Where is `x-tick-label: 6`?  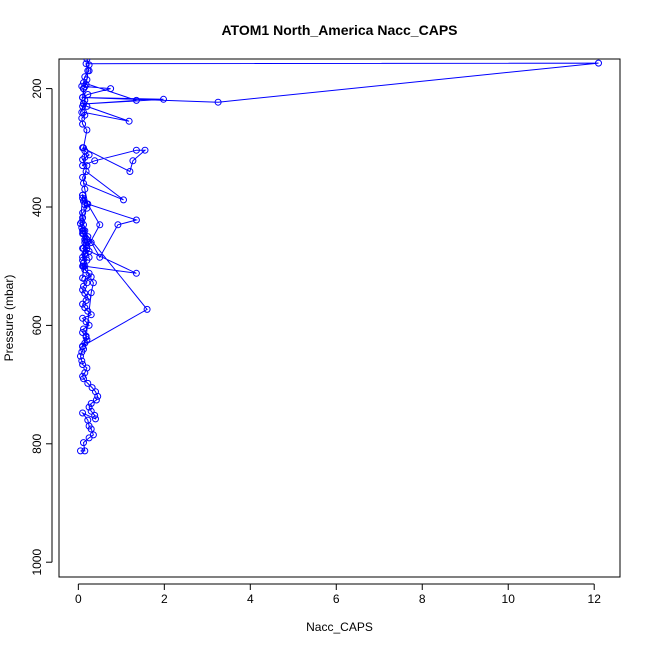 x-tick-label: 6 is located at coordinates (336, 599).